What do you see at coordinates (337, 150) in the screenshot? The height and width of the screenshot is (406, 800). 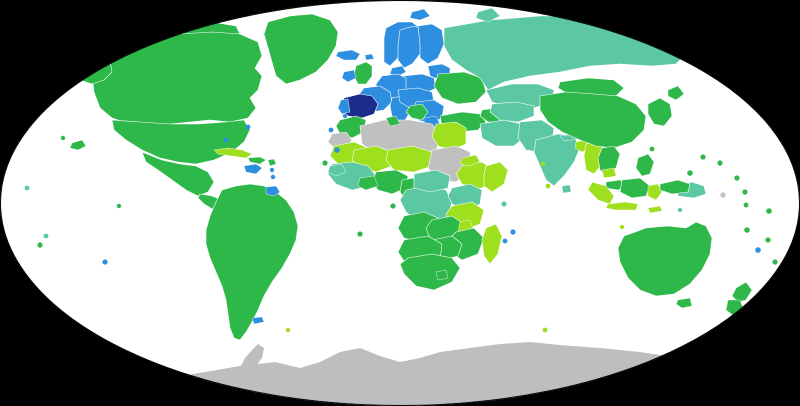 I see `island-canary` at bounding box center [337, 150].